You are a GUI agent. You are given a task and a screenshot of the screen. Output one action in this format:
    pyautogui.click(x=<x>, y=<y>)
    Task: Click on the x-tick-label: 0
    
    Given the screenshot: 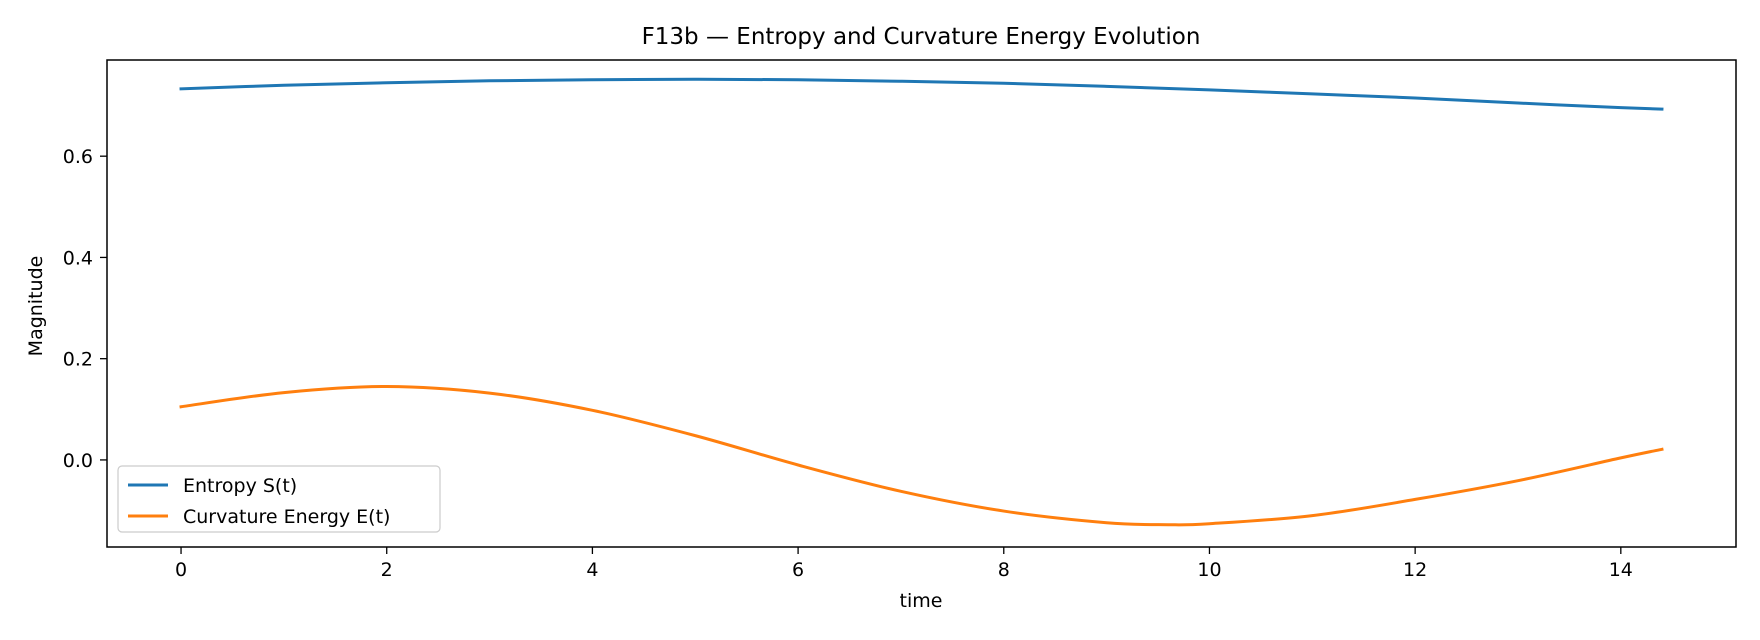 What is the action you would take?
    pyautogui.click(x=181, y=570)
    